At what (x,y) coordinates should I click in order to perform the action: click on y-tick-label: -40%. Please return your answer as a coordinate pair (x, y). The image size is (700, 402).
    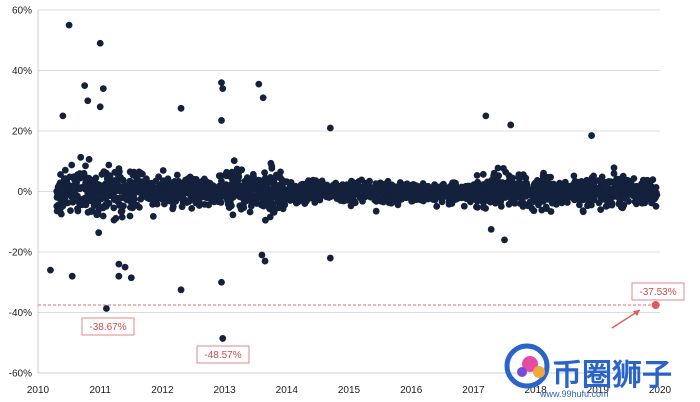
    Looking at the image, I should click on (20, 313).